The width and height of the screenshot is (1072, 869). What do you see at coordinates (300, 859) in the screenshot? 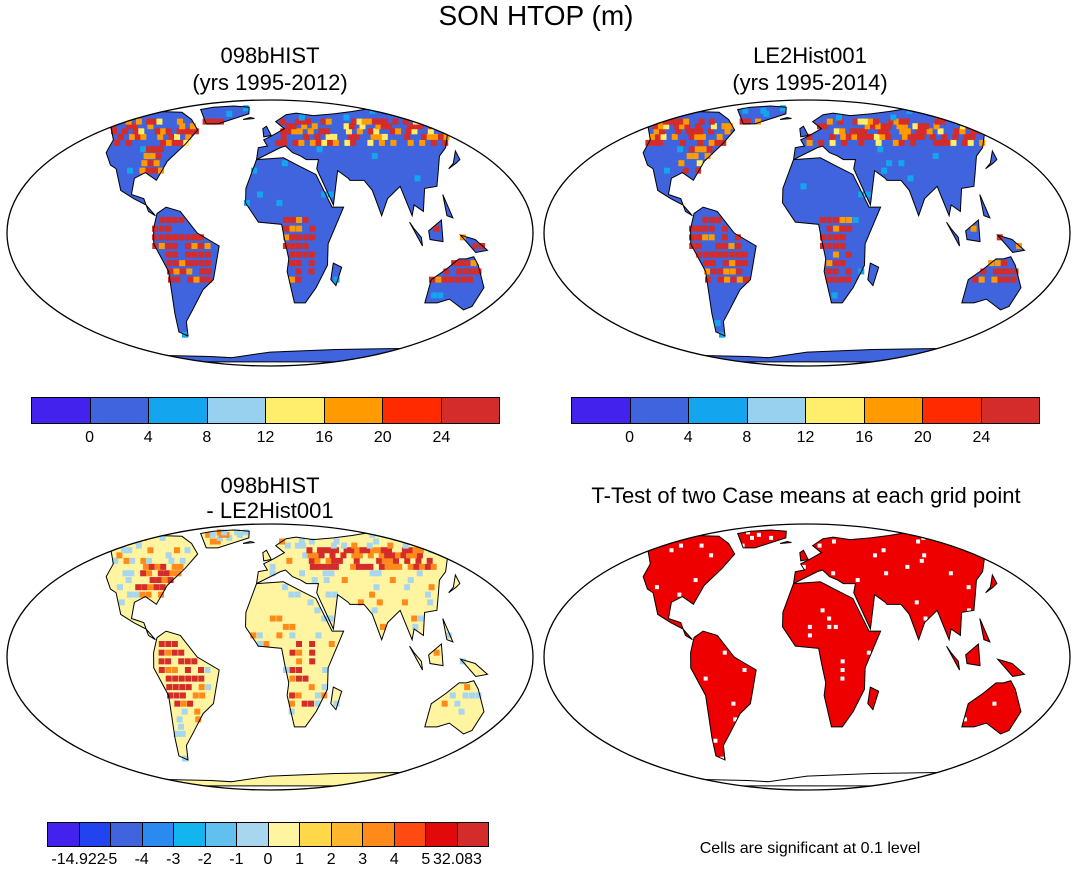
I see `colorbar-tick-label: 1` at bounding box center [300, 859].